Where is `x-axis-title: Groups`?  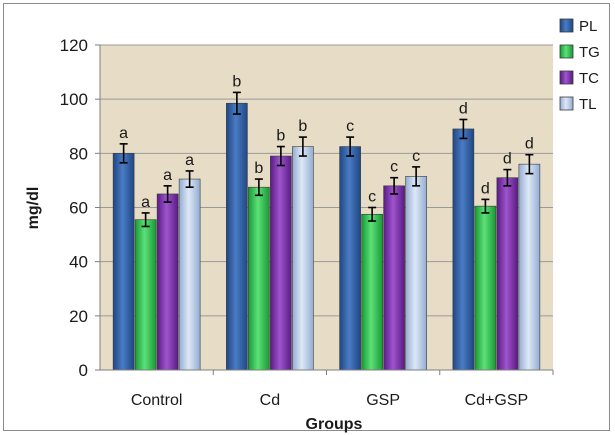 x-axis-title: Groups is located at coordinates (334, 424).